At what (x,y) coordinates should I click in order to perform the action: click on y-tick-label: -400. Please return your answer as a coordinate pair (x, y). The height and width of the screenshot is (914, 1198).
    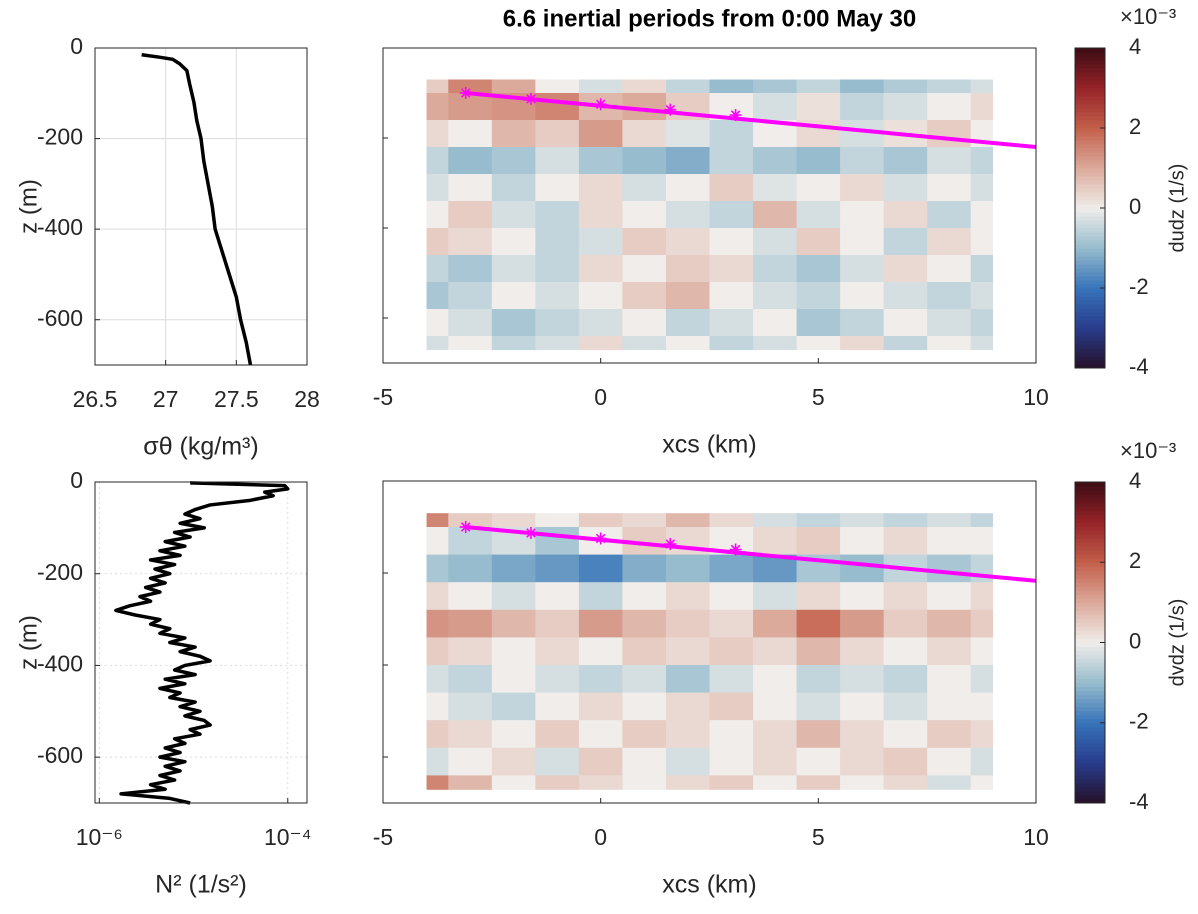
    Looking at the image, I should click on (60, 227).